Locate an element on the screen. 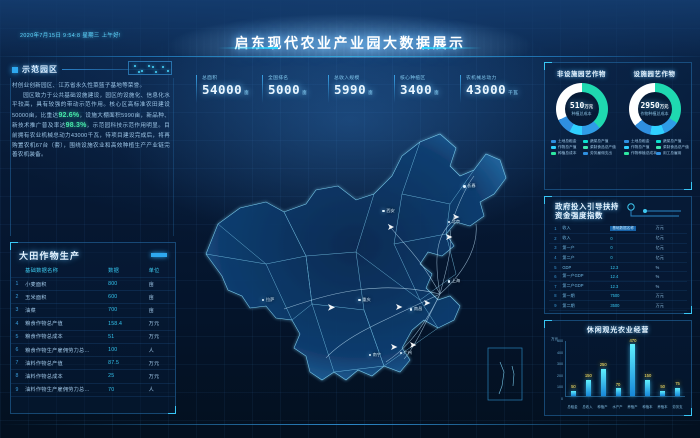 This screenshot has height=438, width=700. row-index: 7 is located at coordinates (17, 363).